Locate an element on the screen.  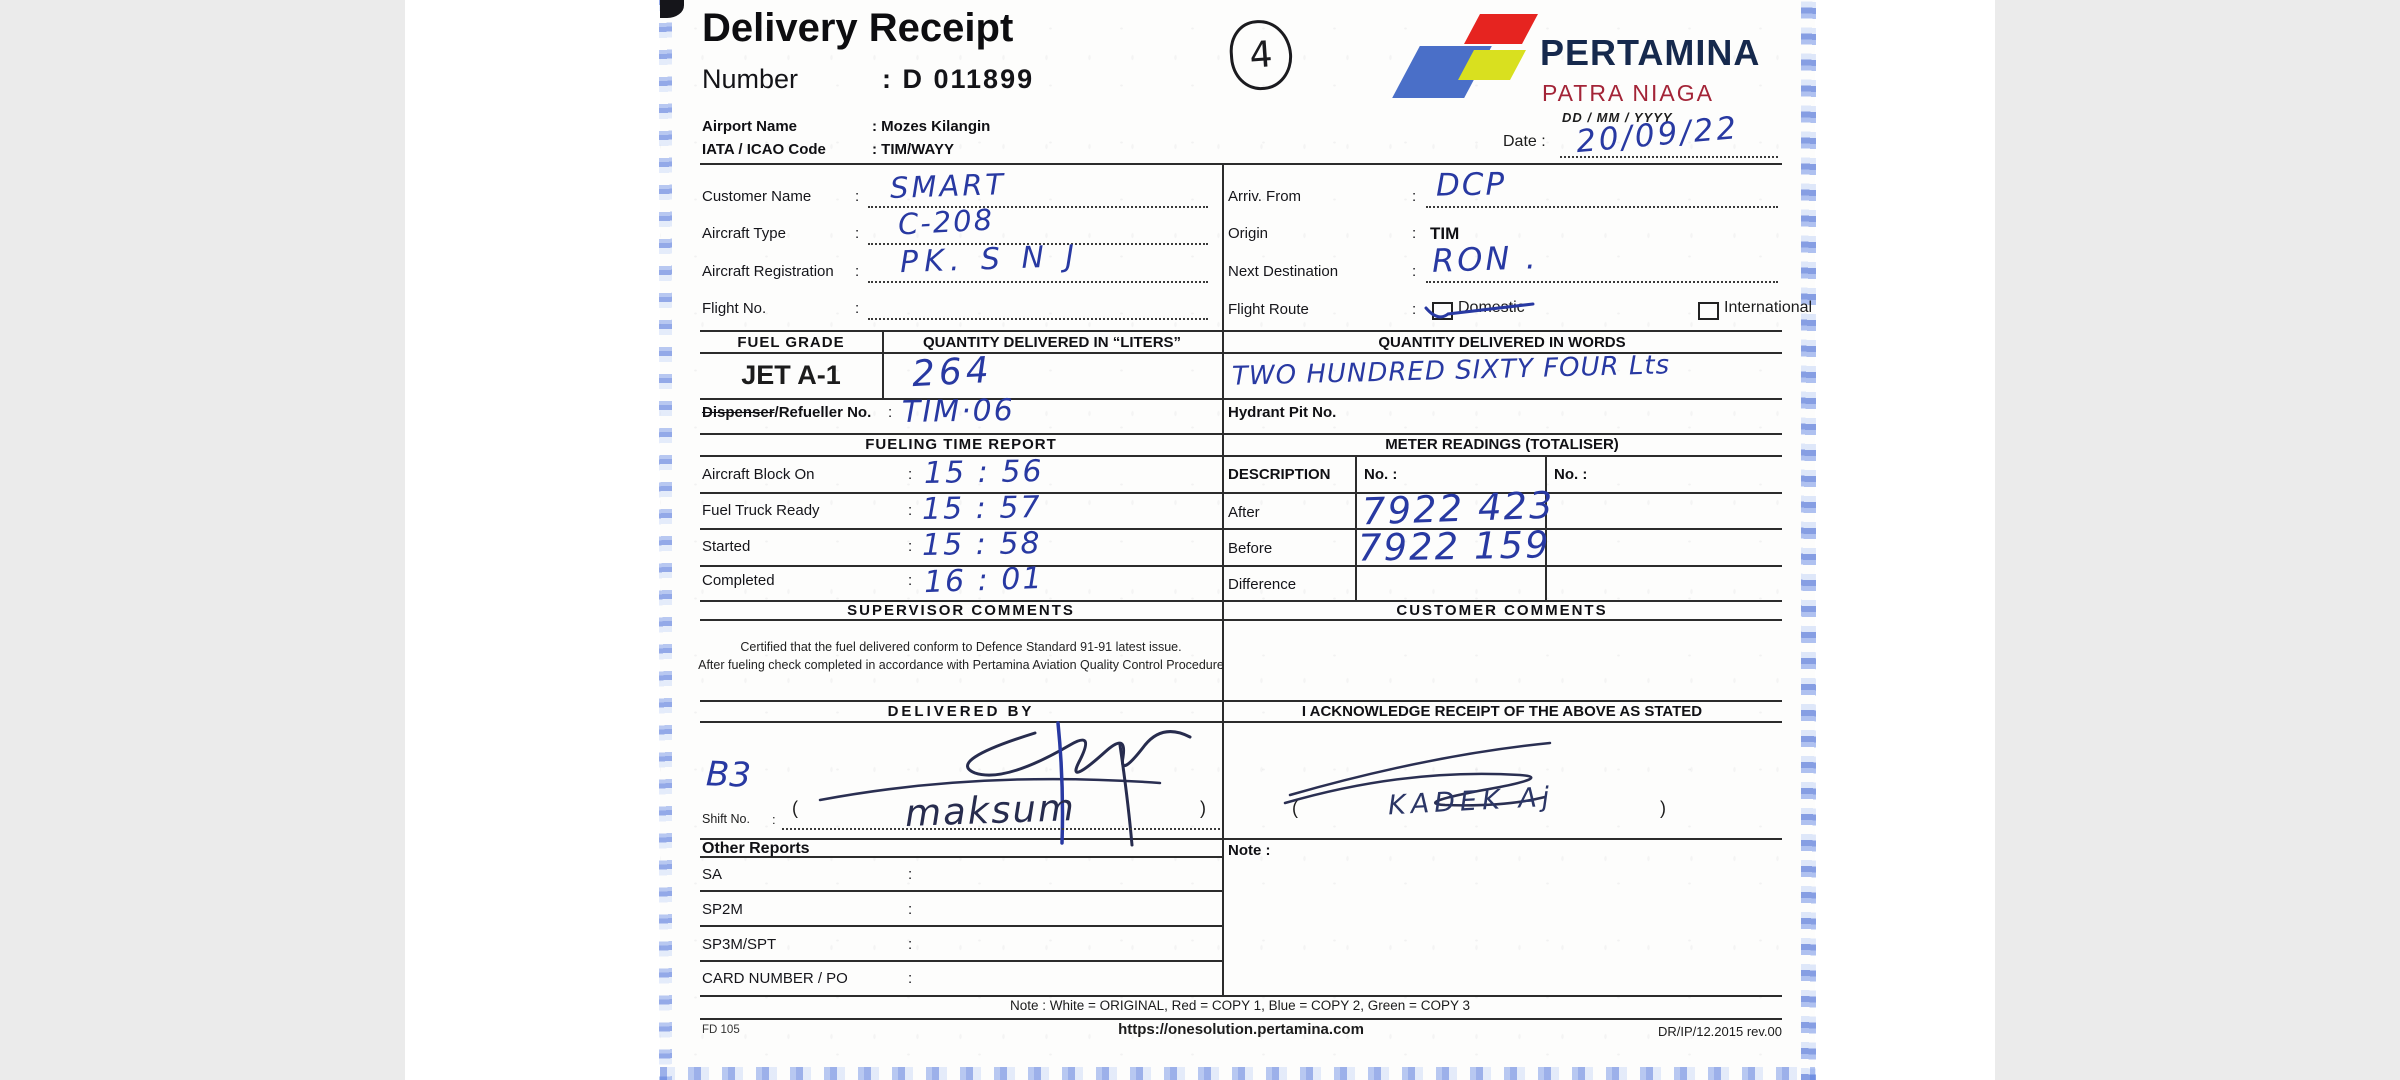
started-value: 15 : 58 is located at coordinates (981, 544).